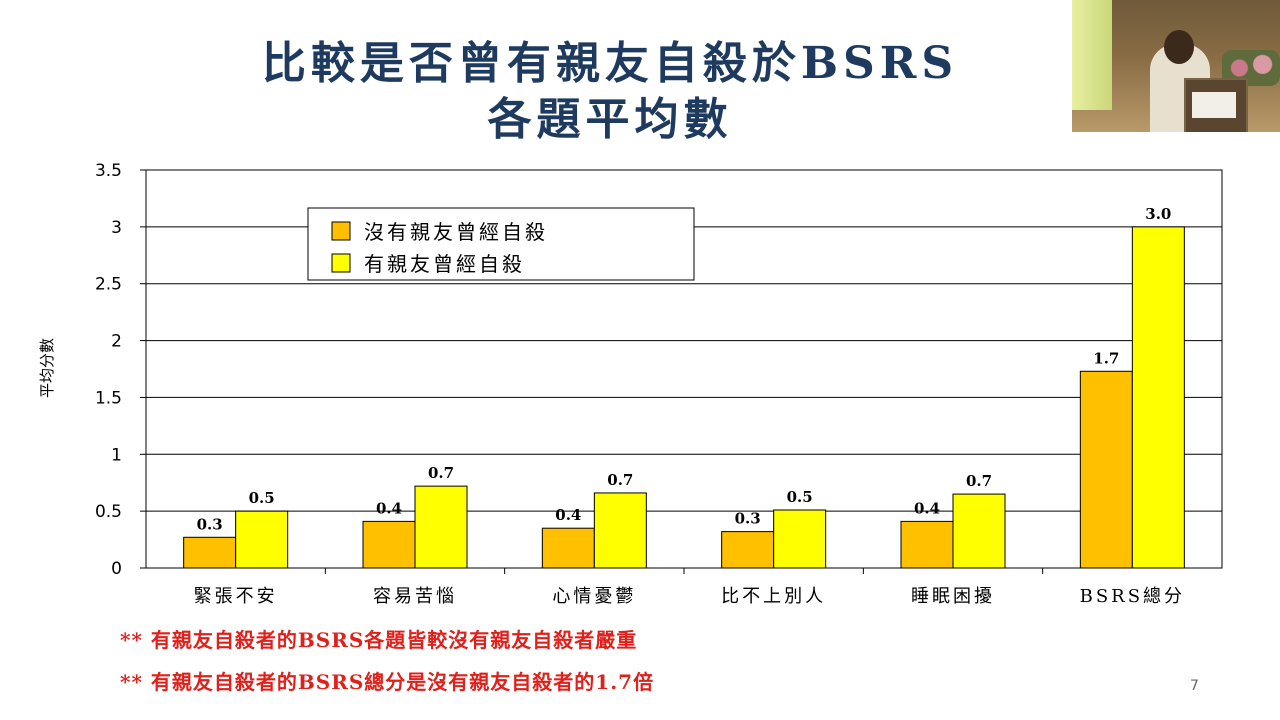 Image resolution: width=1280 pixels, height=720 pixels. What do you see at coordinates (116, 569) in the screenshot?
I see `y-tick-label: 0` at bounding box center [116, 569].